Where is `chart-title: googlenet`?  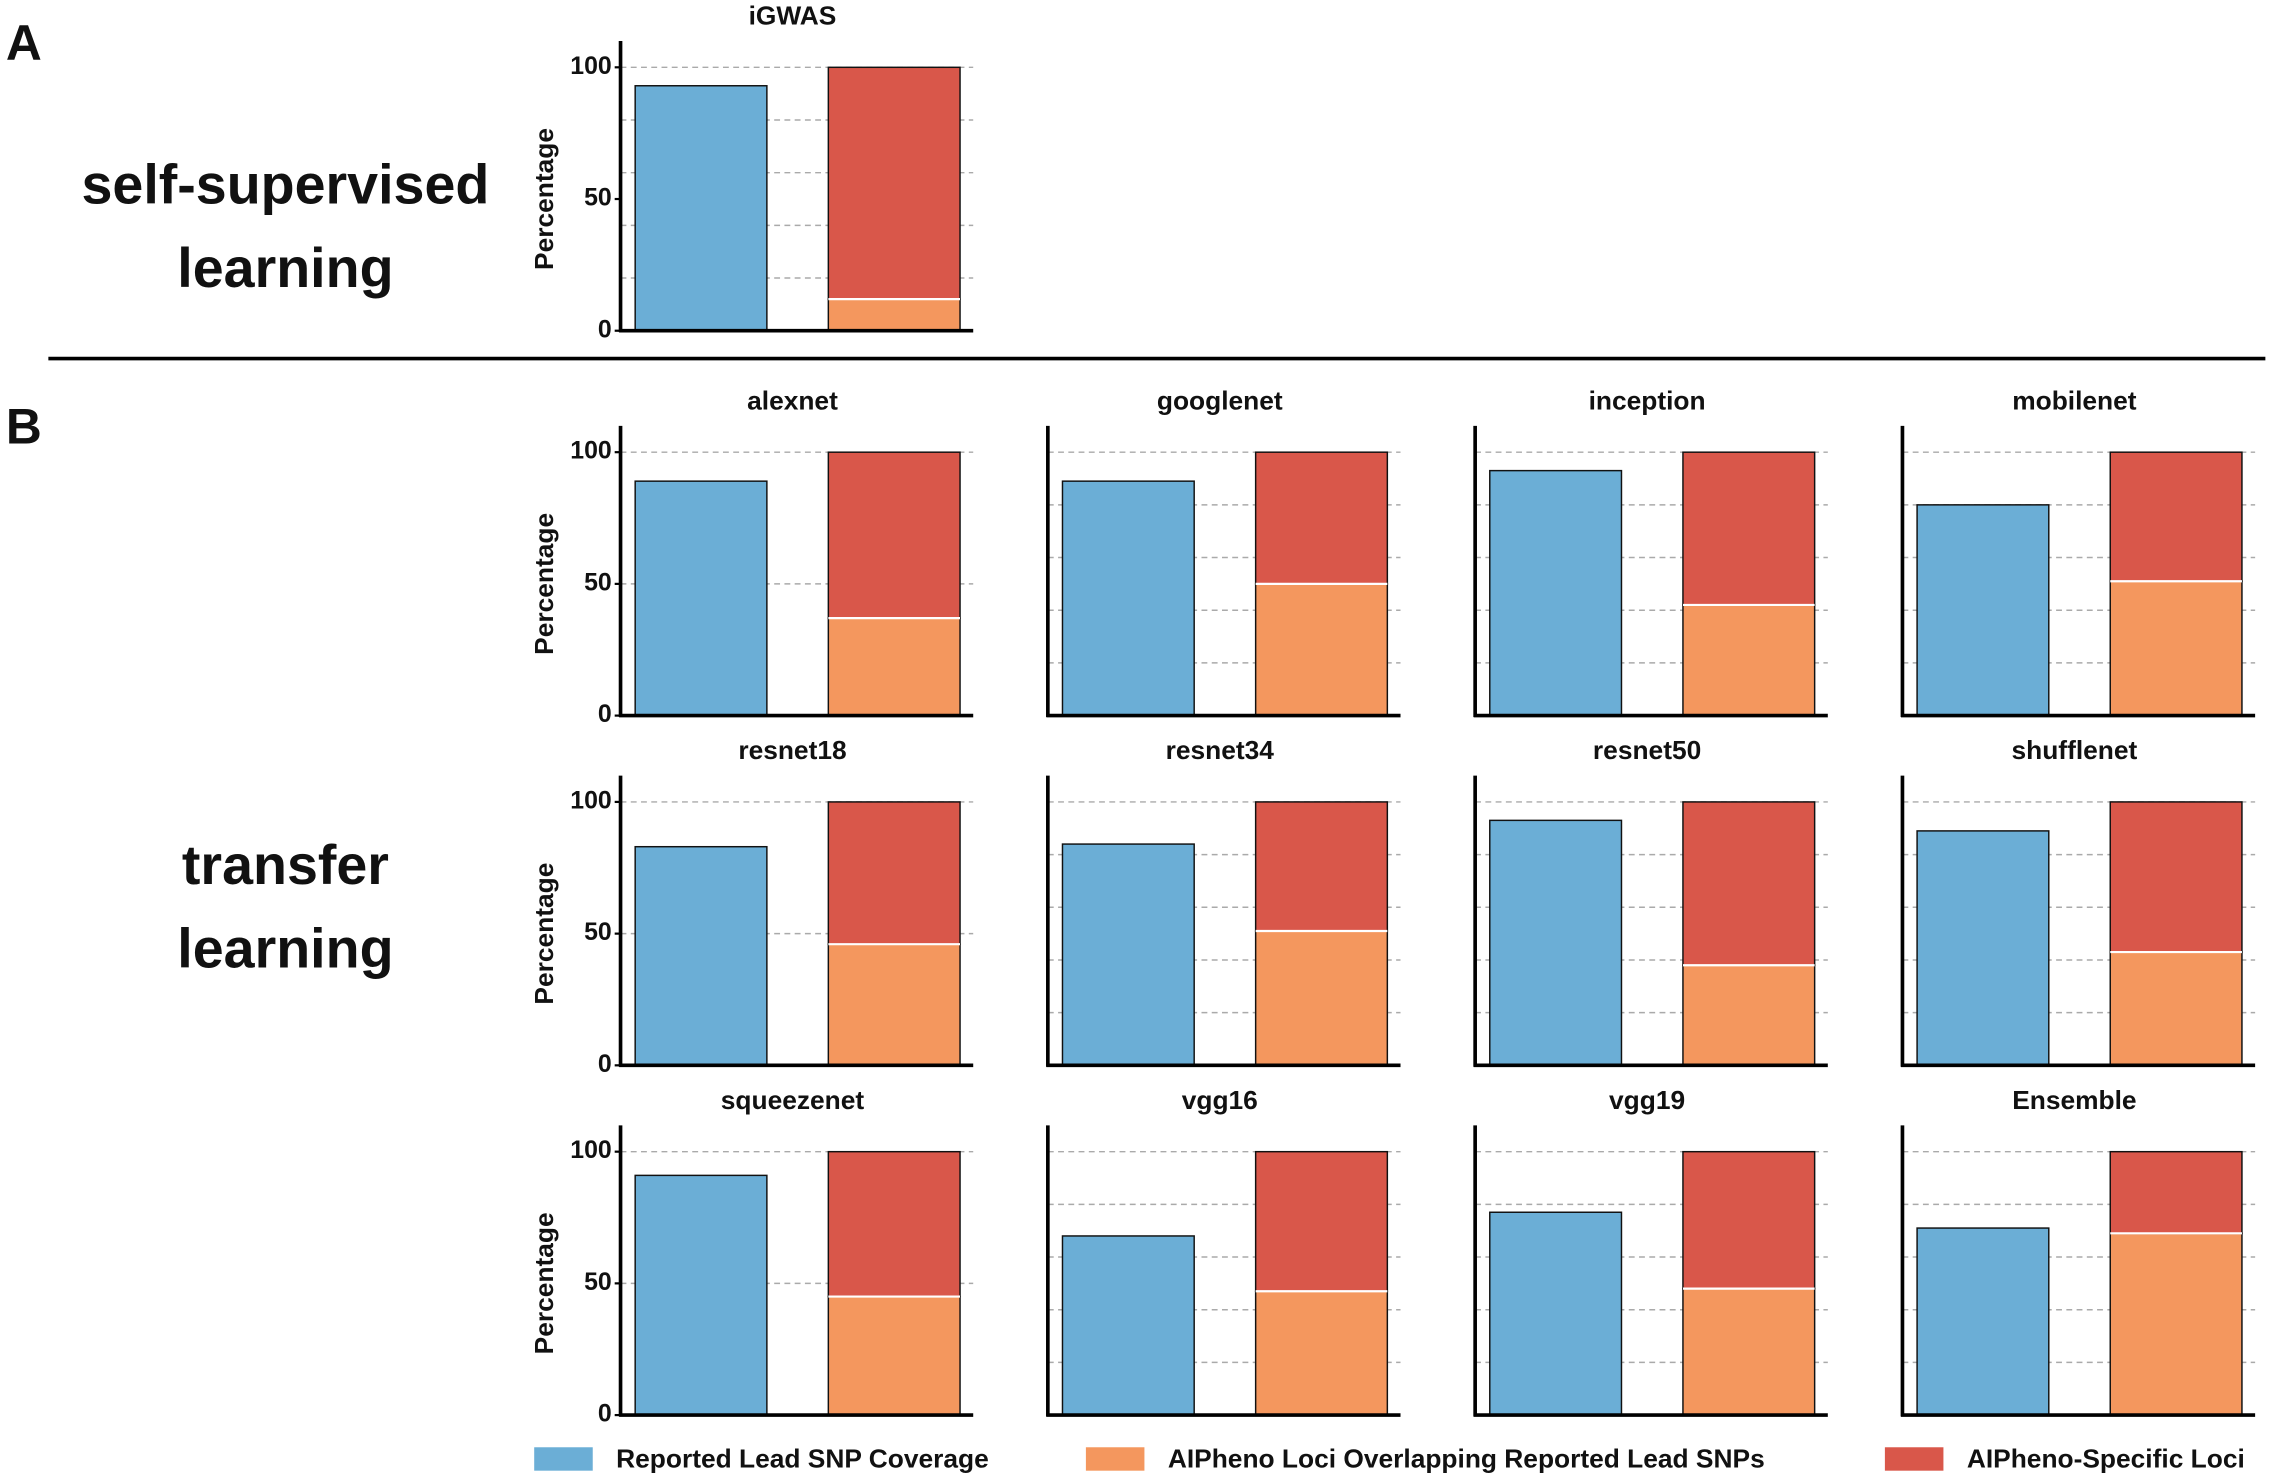 chart-title: googlenet is located at coordinates (1220, 400).